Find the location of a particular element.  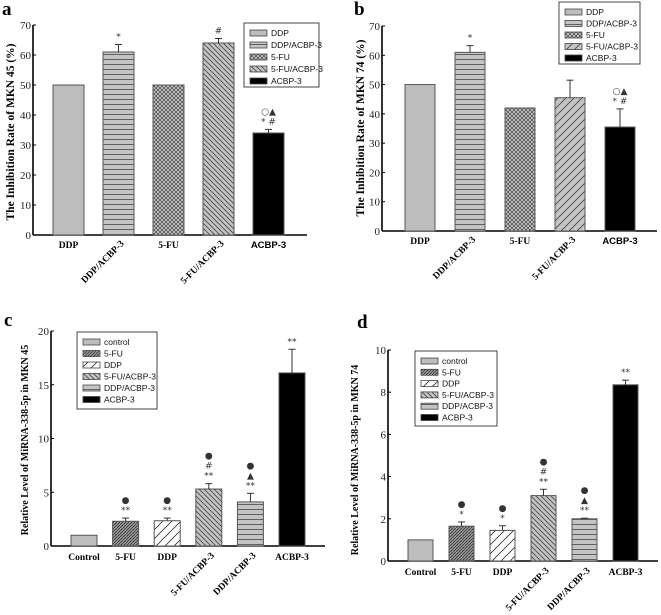

y-tick-label: 10 is located at coordinates (381, 351).